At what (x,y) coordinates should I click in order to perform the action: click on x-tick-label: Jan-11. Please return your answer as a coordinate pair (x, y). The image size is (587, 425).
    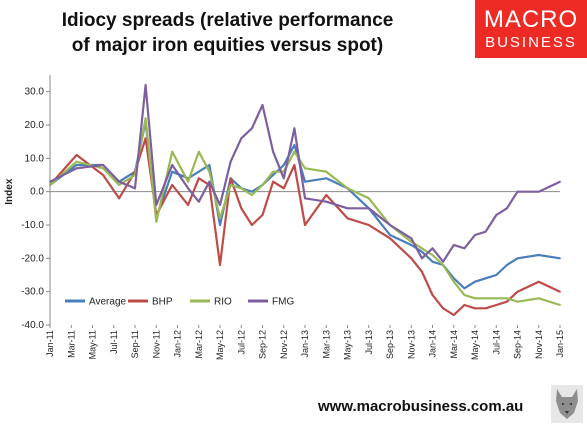
    Looking at the image, I should click on (50, 343).